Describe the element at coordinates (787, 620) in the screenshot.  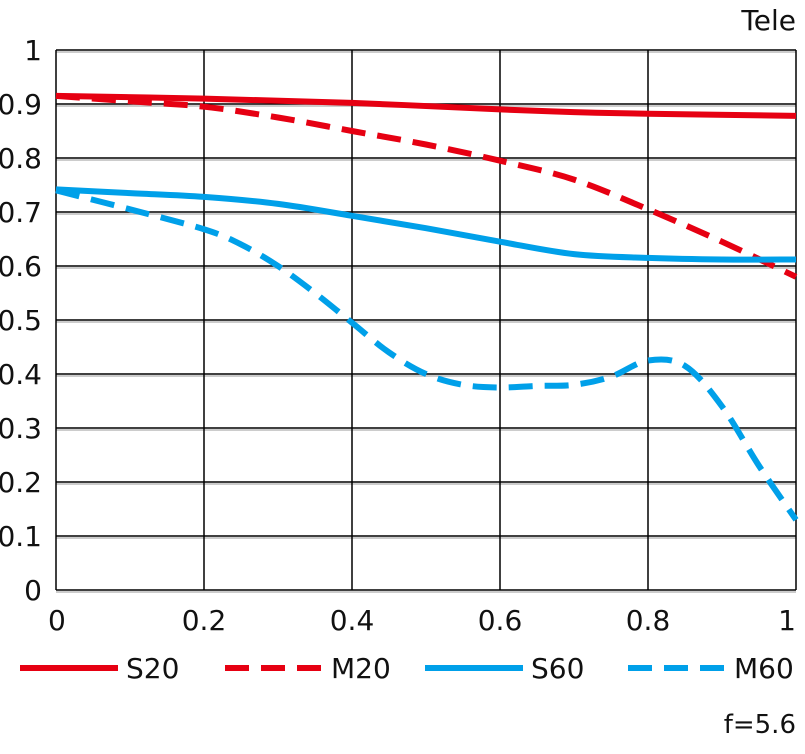
I see `x-tick-label: 1` at that location.